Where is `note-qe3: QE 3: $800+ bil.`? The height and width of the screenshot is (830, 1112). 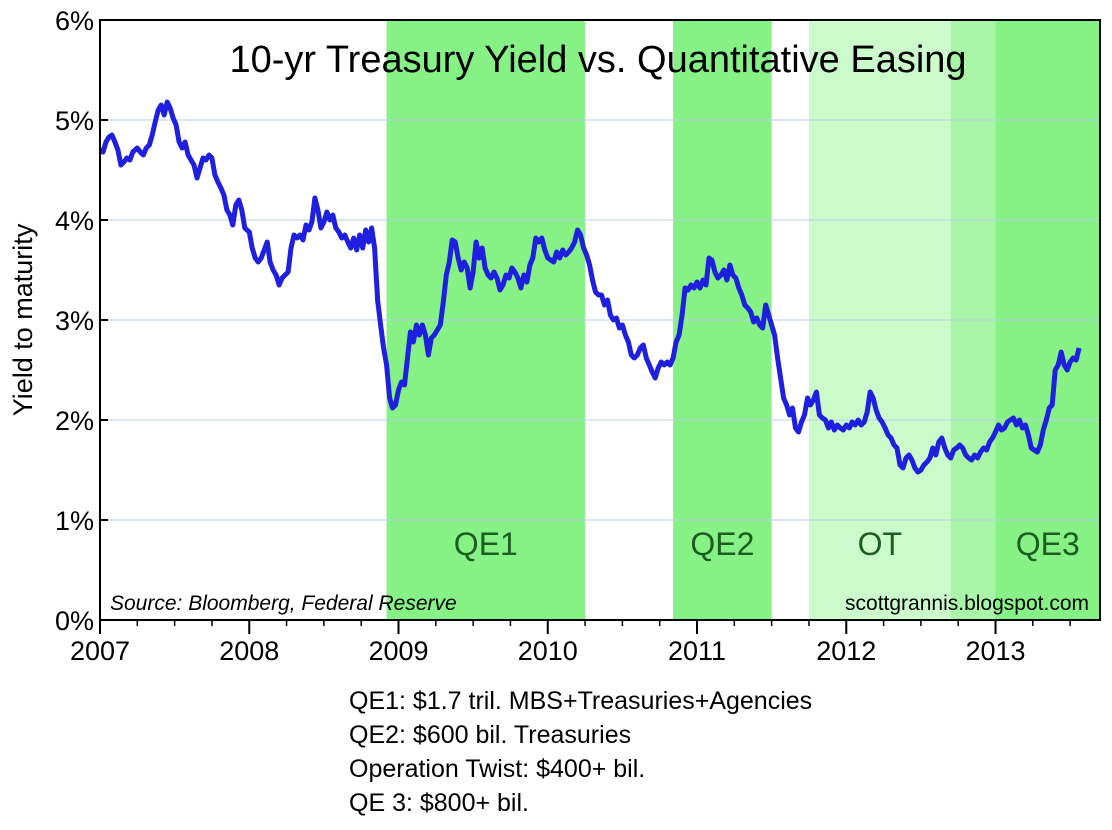
note-qe3: QE 3: $800+ bil. is located at coordinates (439, 803).